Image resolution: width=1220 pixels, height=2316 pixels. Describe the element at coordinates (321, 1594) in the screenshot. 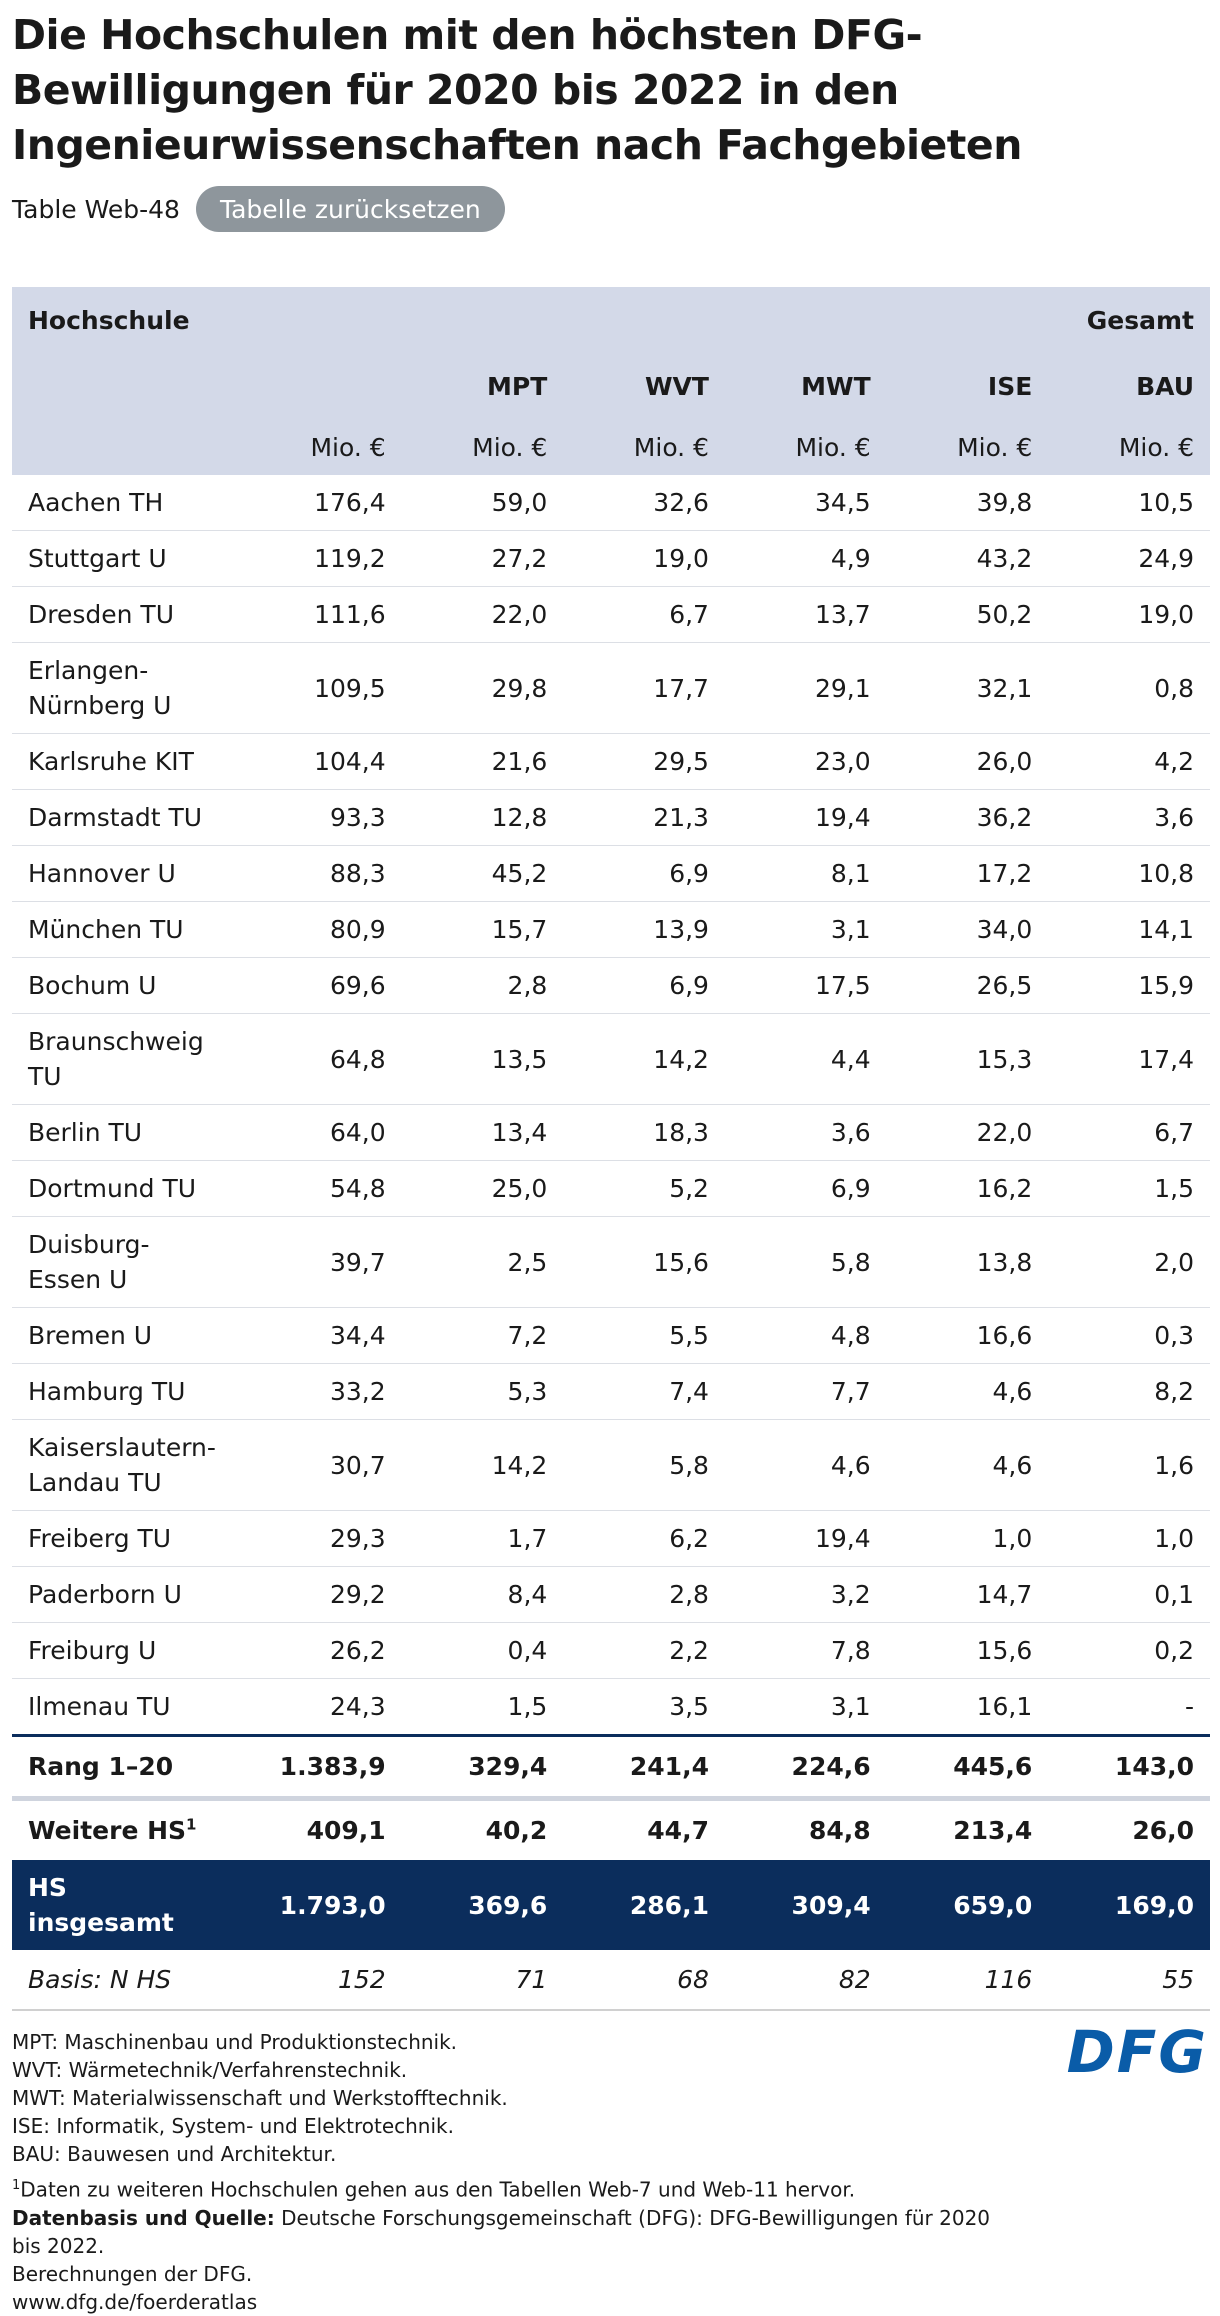

I see `value-cell: 29,2` at that location.